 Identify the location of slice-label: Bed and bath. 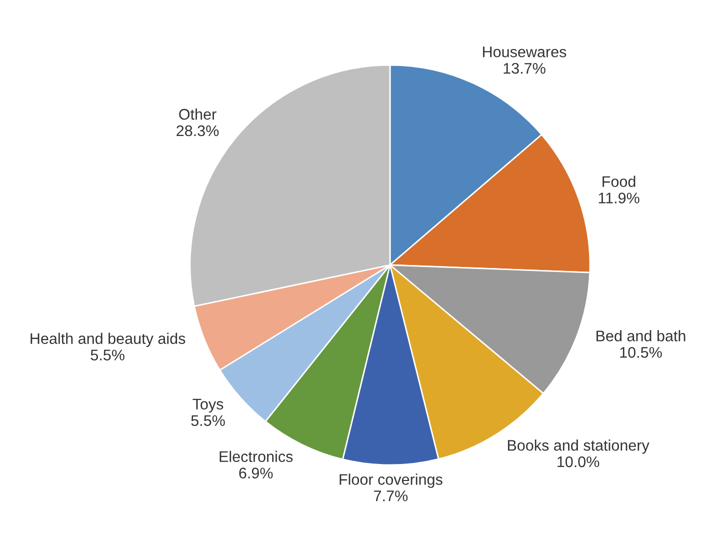
(641, 336).